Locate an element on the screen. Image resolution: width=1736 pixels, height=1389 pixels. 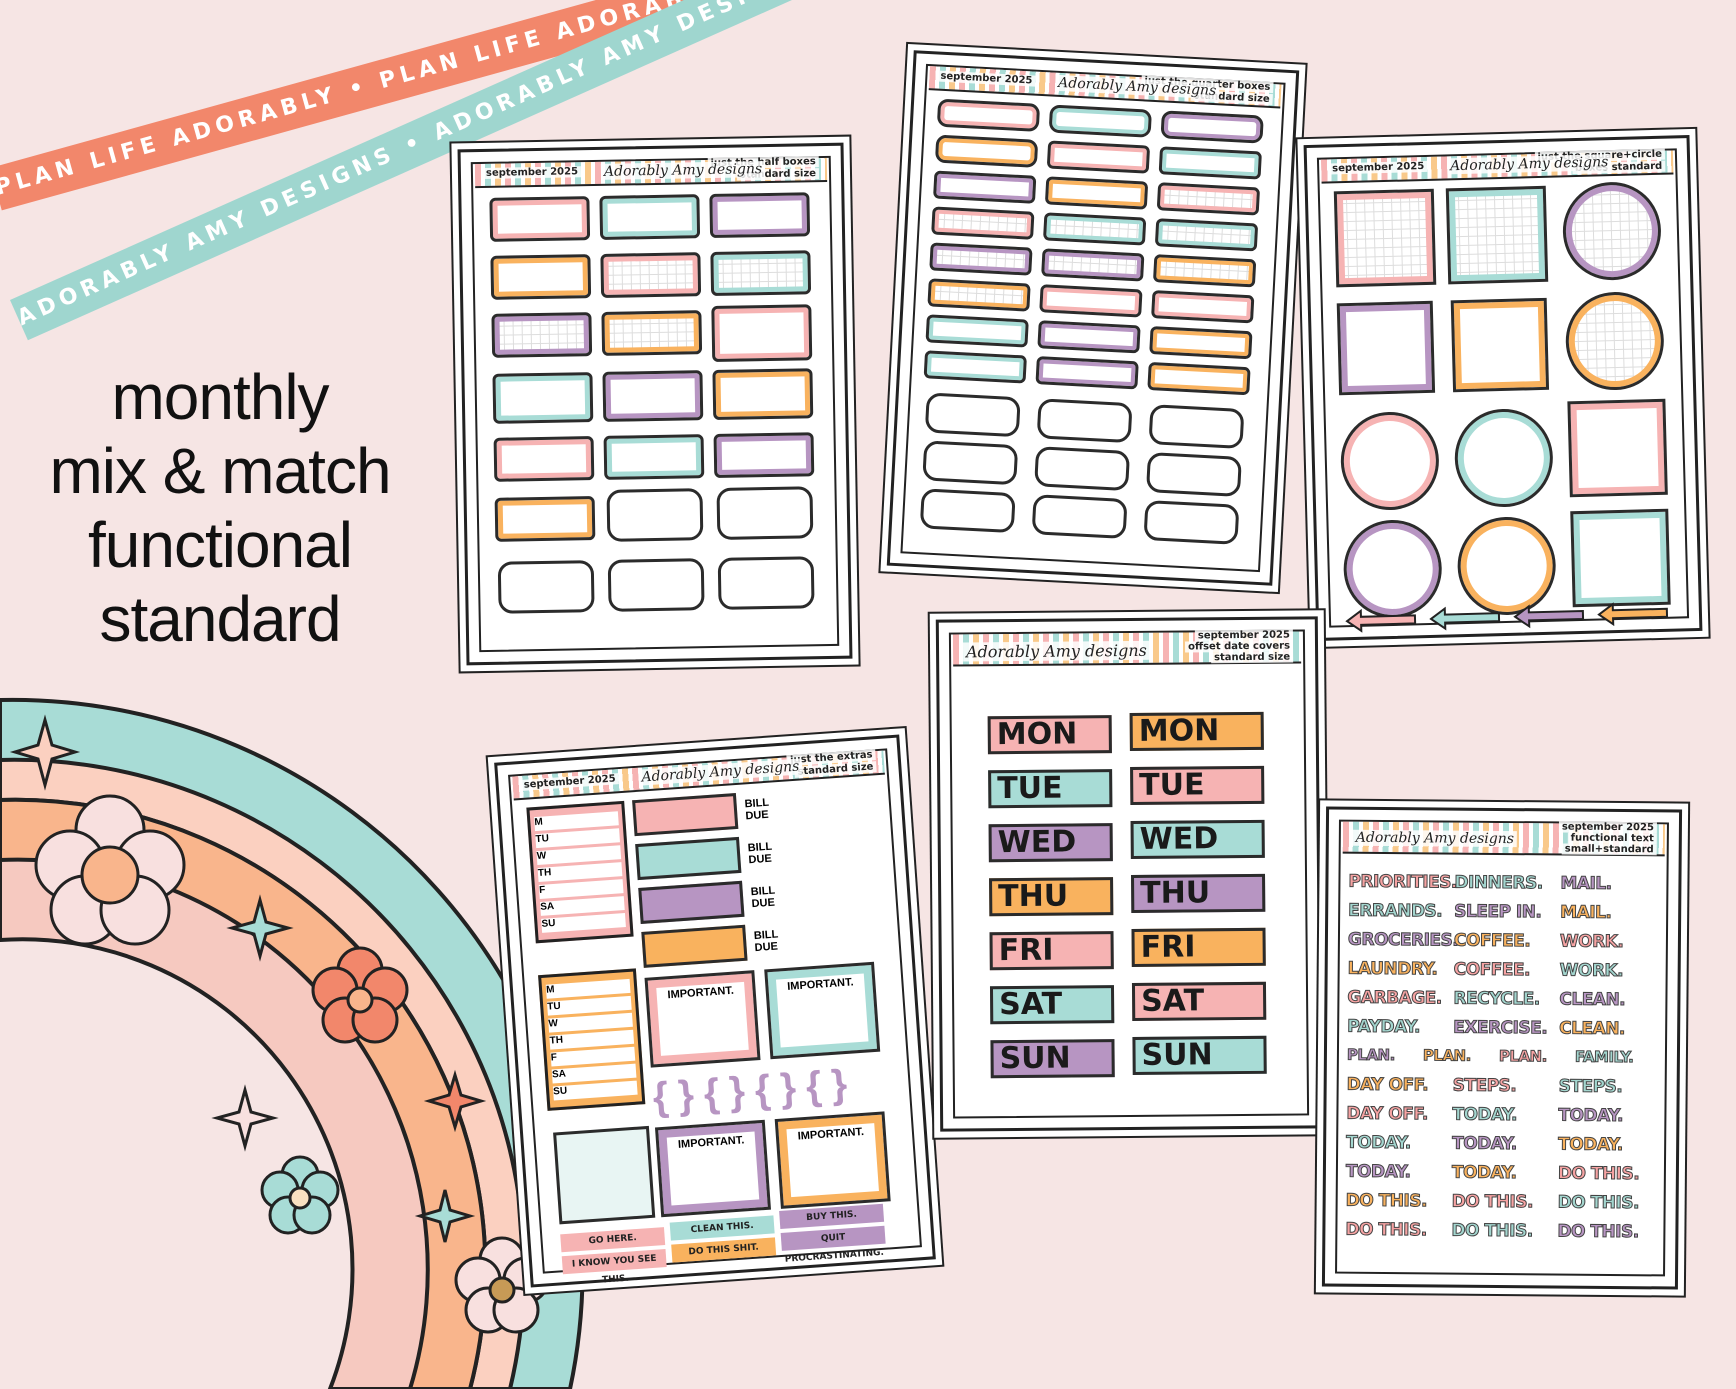
headline-line-1: monthly is located at coordinates (220, 397).